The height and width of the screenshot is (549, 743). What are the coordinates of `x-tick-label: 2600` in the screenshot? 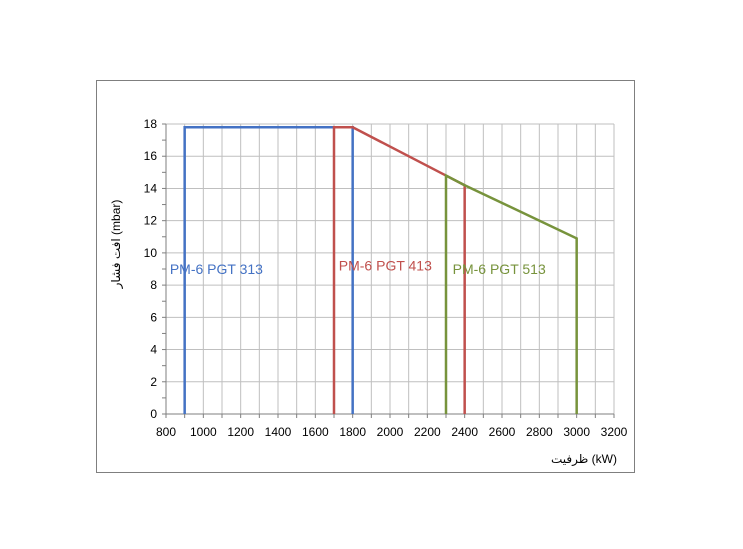 It's located at (502, 432).